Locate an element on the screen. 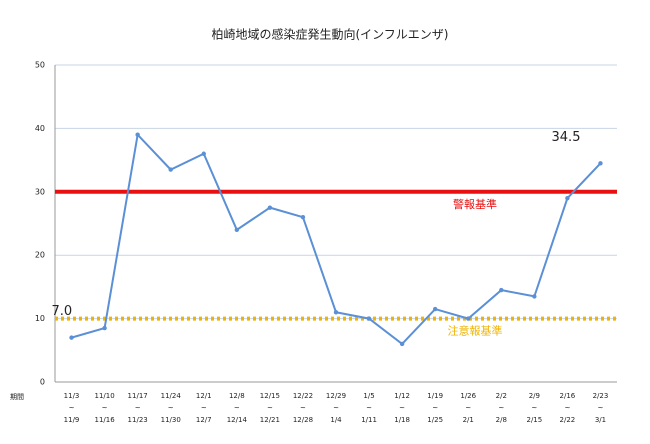 The height and width of the screenshot is (444, 650). data-label: 7.0 is located at coordinates (62, 311).